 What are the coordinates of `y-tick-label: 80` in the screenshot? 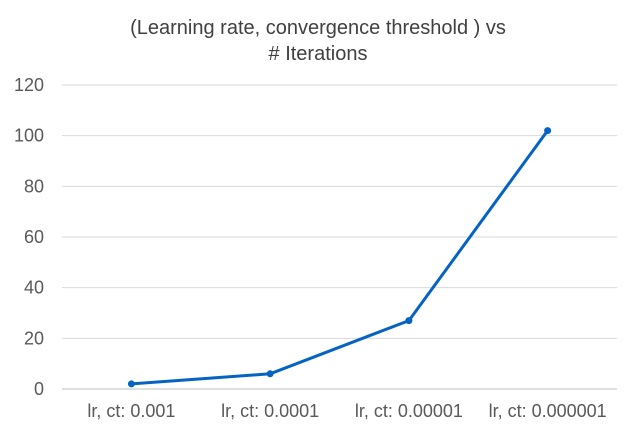 It's located at (34, 186).